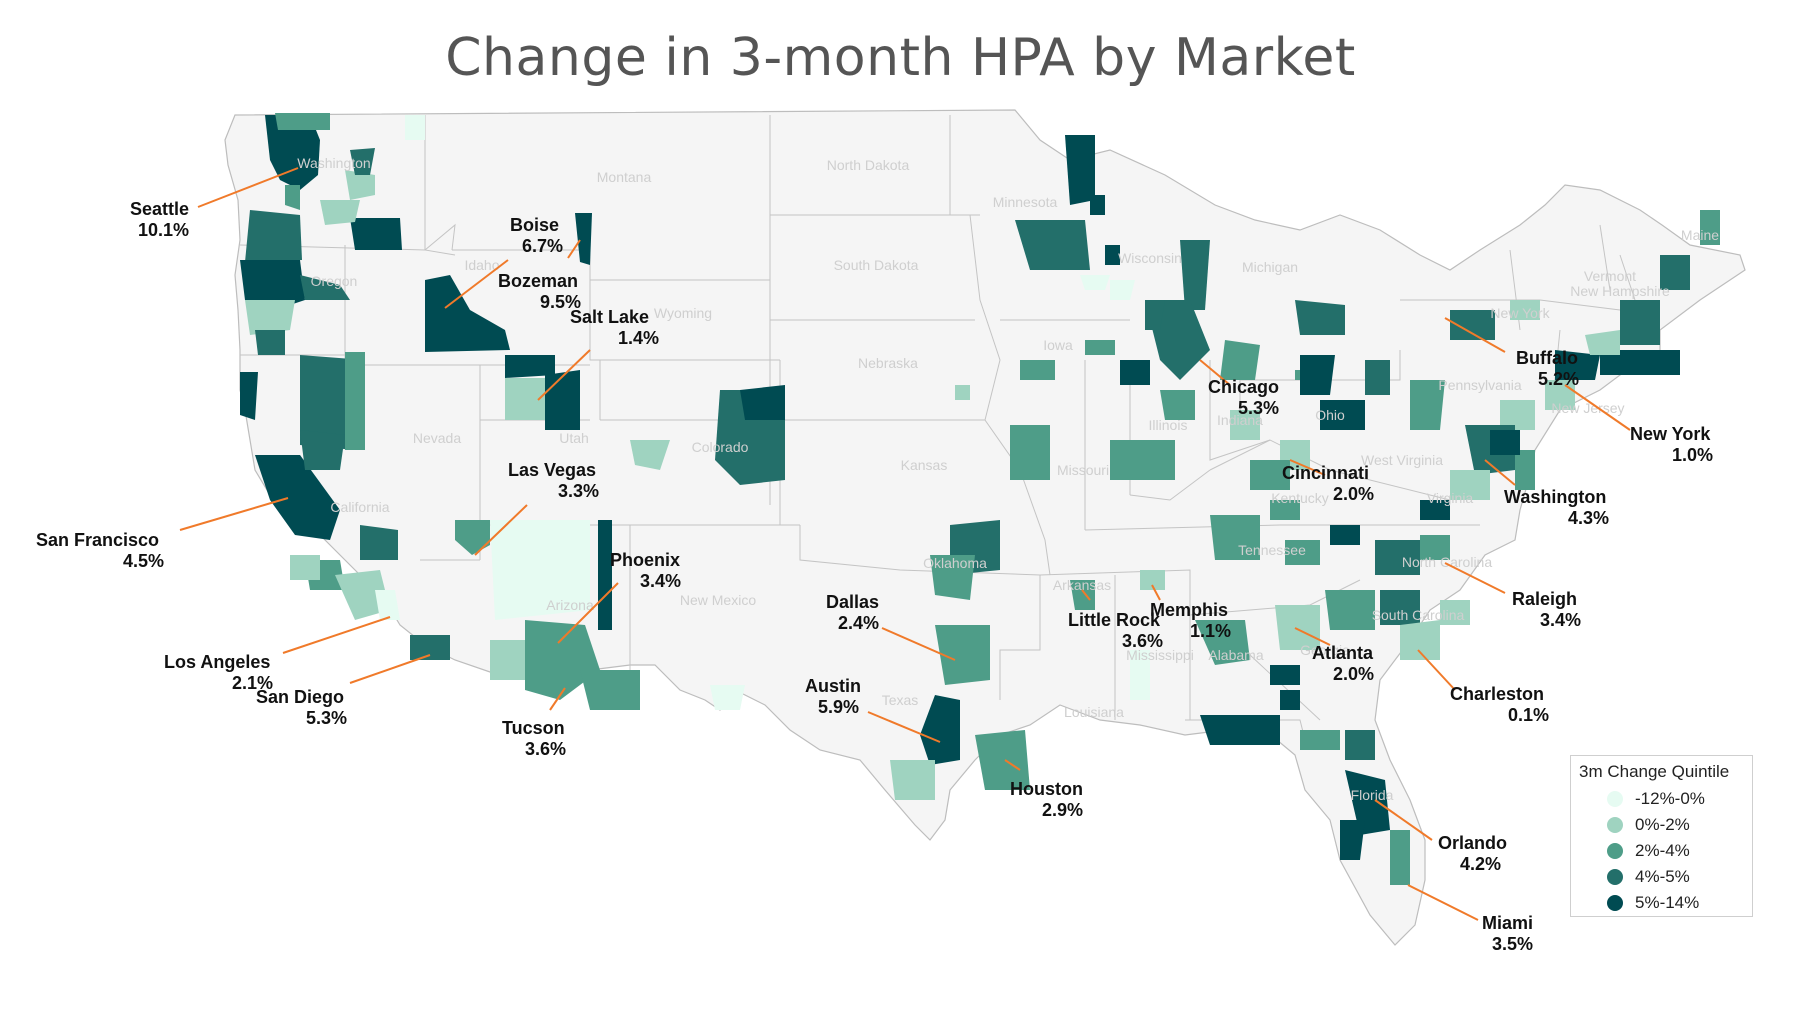 This screenshot has width=1801, height=1018. I want to click on market-name-san-diego: San Diego, so click(300, 697).